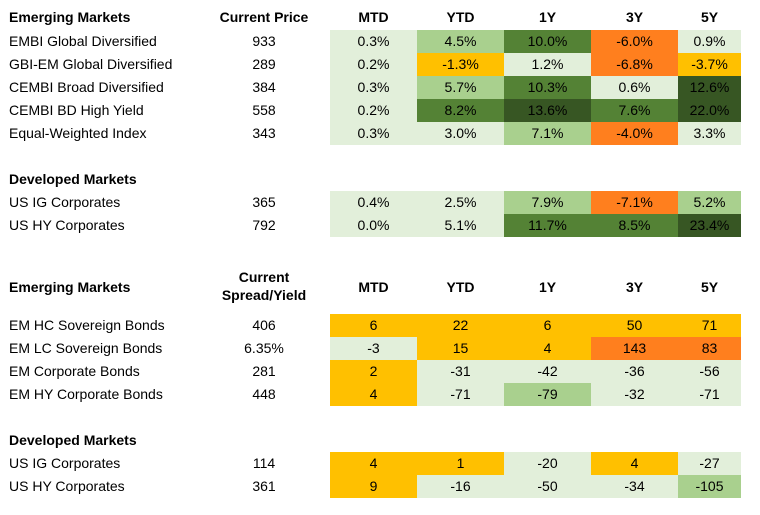 The image size is (760, 515). I want to click on value-cell-1y: 7.9%, so click(547, 202).